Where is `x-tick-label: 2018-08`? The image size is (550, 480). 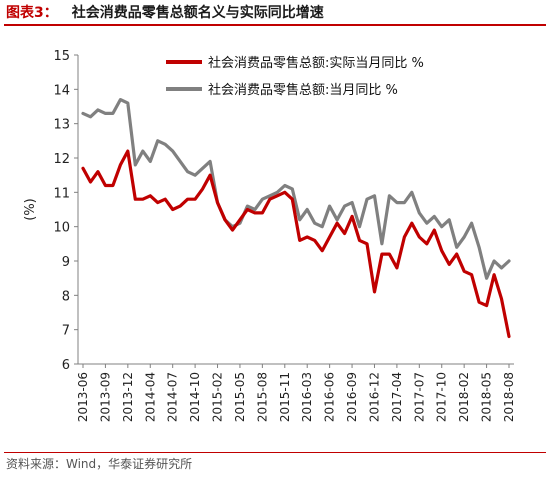
x-tick-label: 2018-08 is located at coordinates (509, 397).